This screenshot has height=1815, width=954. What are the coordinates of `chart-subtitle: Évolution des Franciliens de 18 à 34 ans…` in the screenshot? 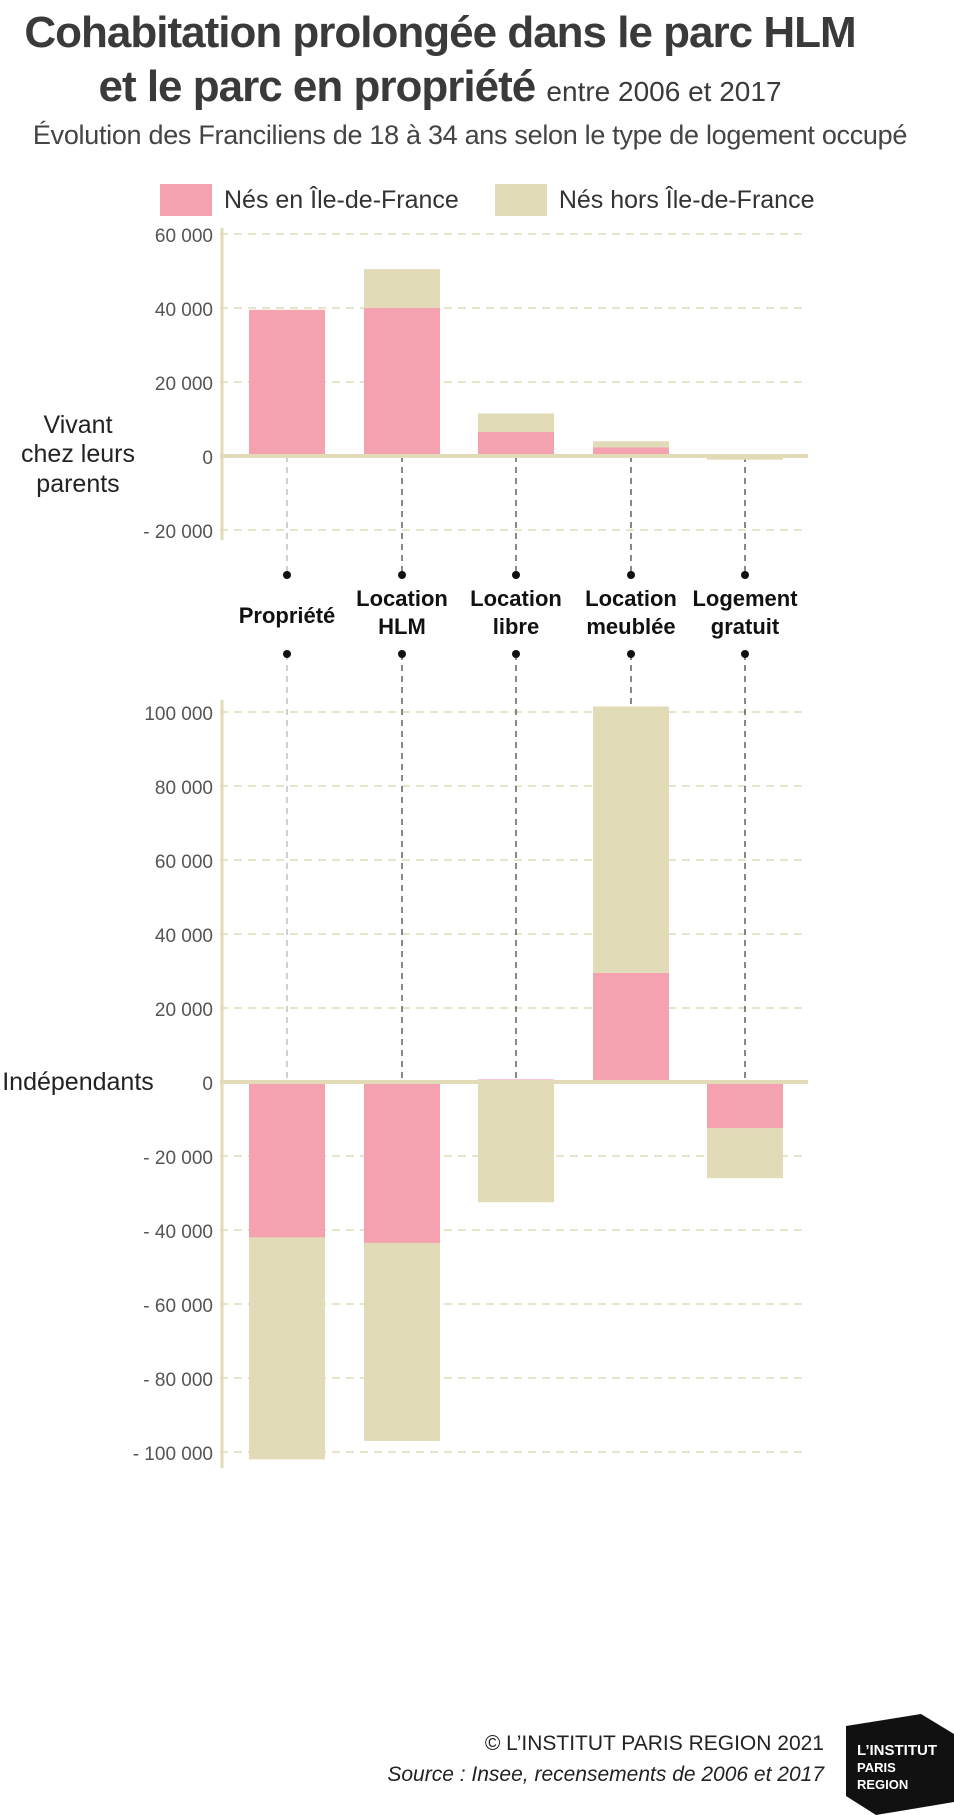 It's located at (470, 135).